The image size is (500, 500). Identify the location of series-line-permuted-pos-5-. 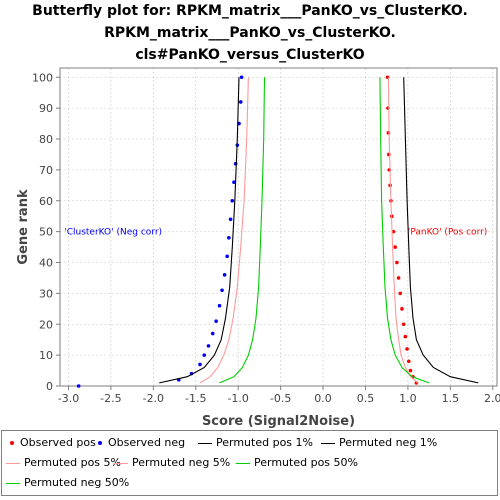
(403, 230).